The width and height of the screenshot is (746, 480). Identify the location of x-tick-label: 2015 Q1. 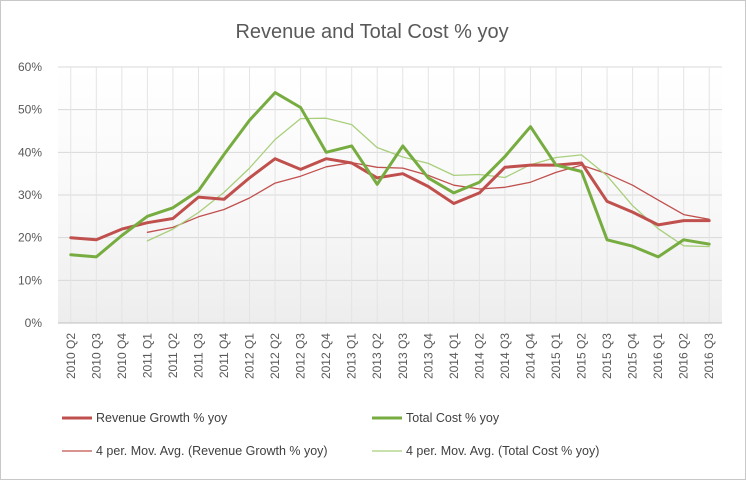
(556, 356).